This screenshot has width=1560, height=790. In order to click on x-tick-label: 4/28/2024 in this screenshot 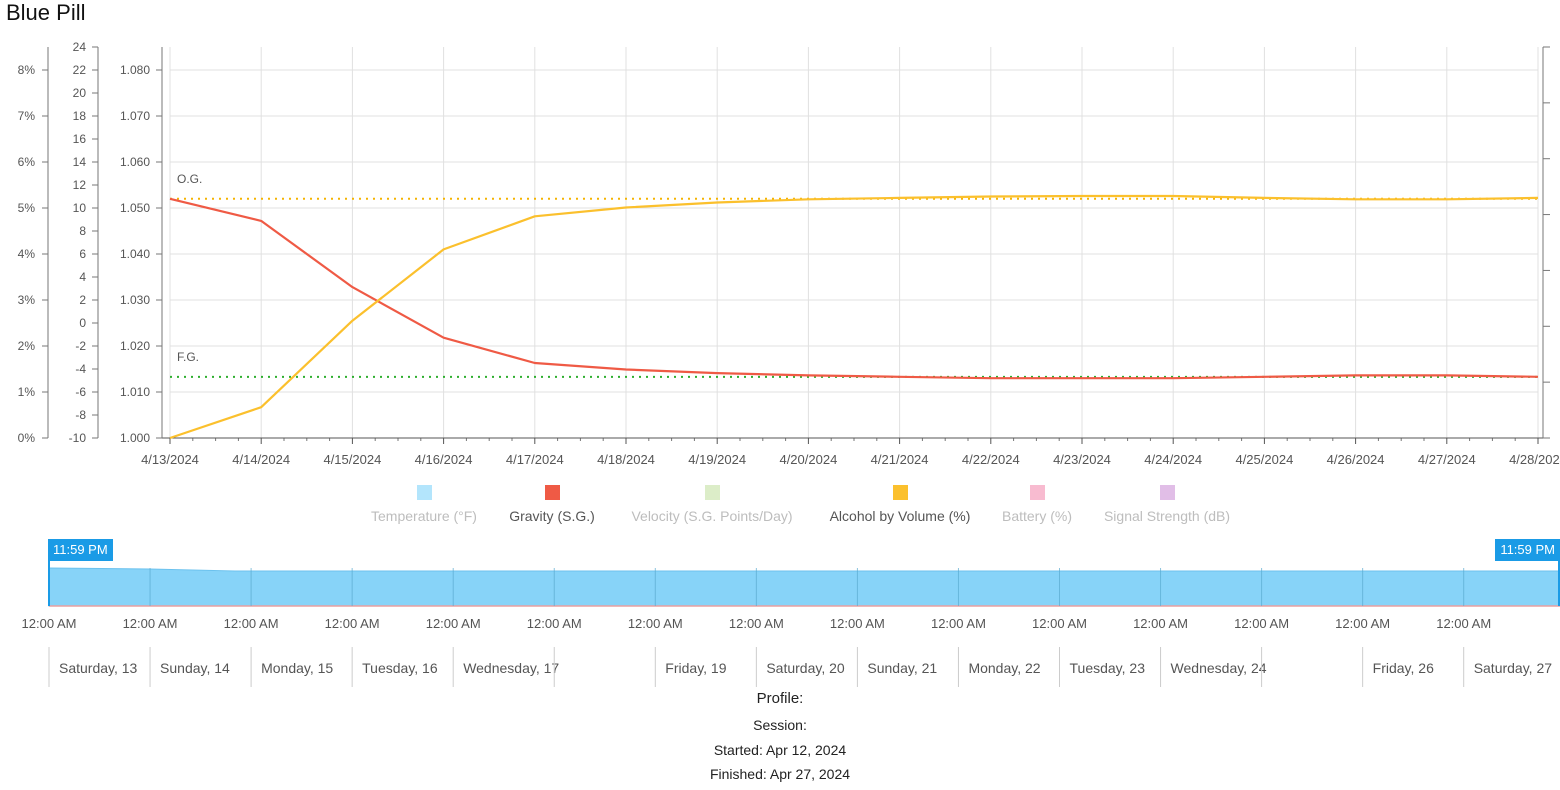, I will do `click(1534, 459)`.